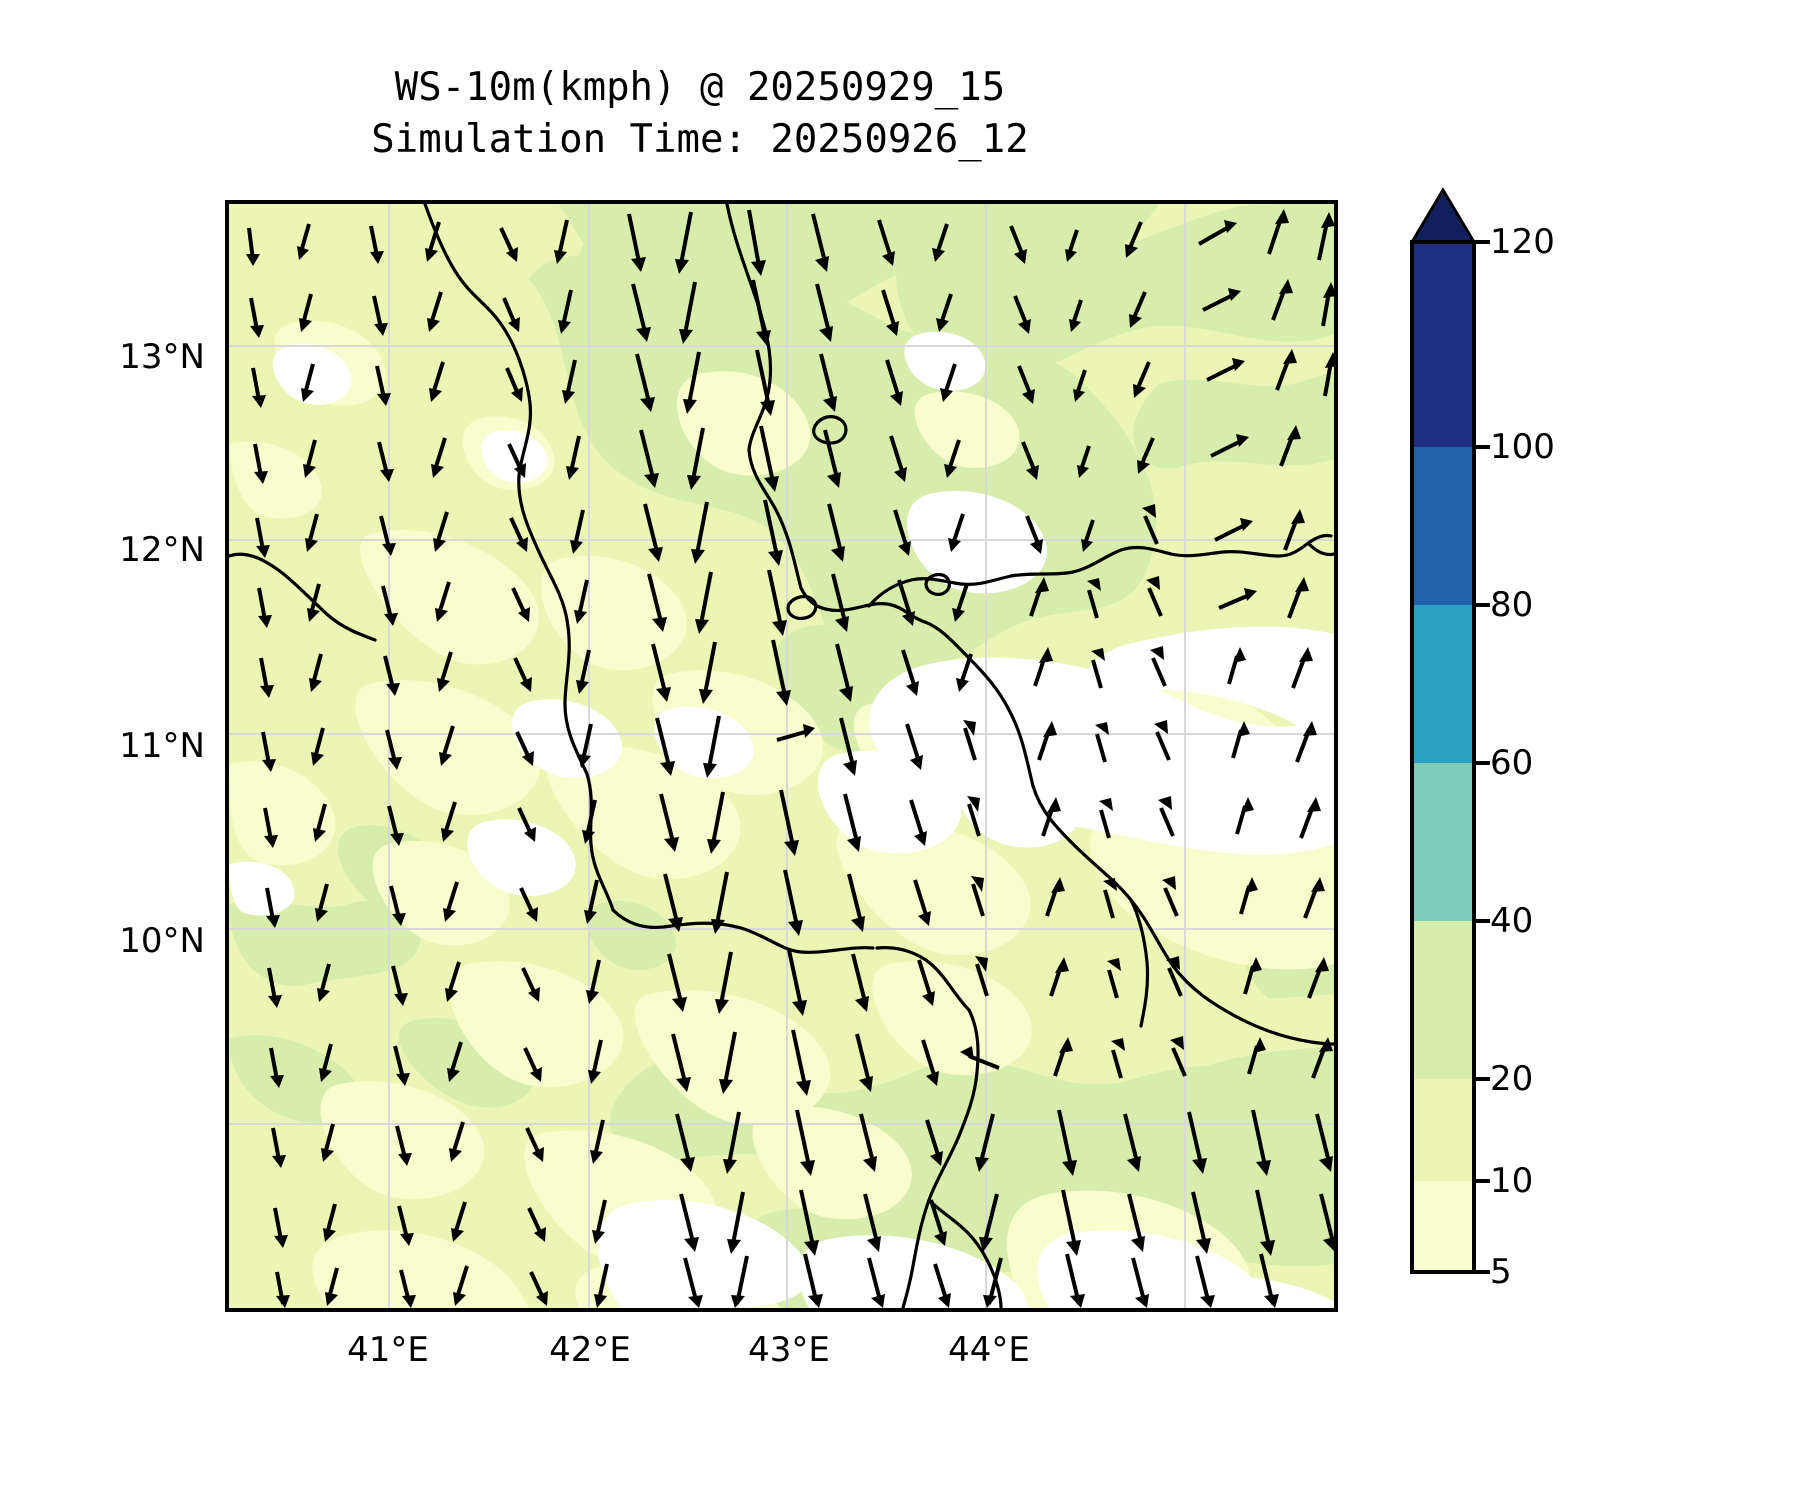 The image size is (1800, 1500). I want to click on colorbar-gradient, so click(1449, 730).